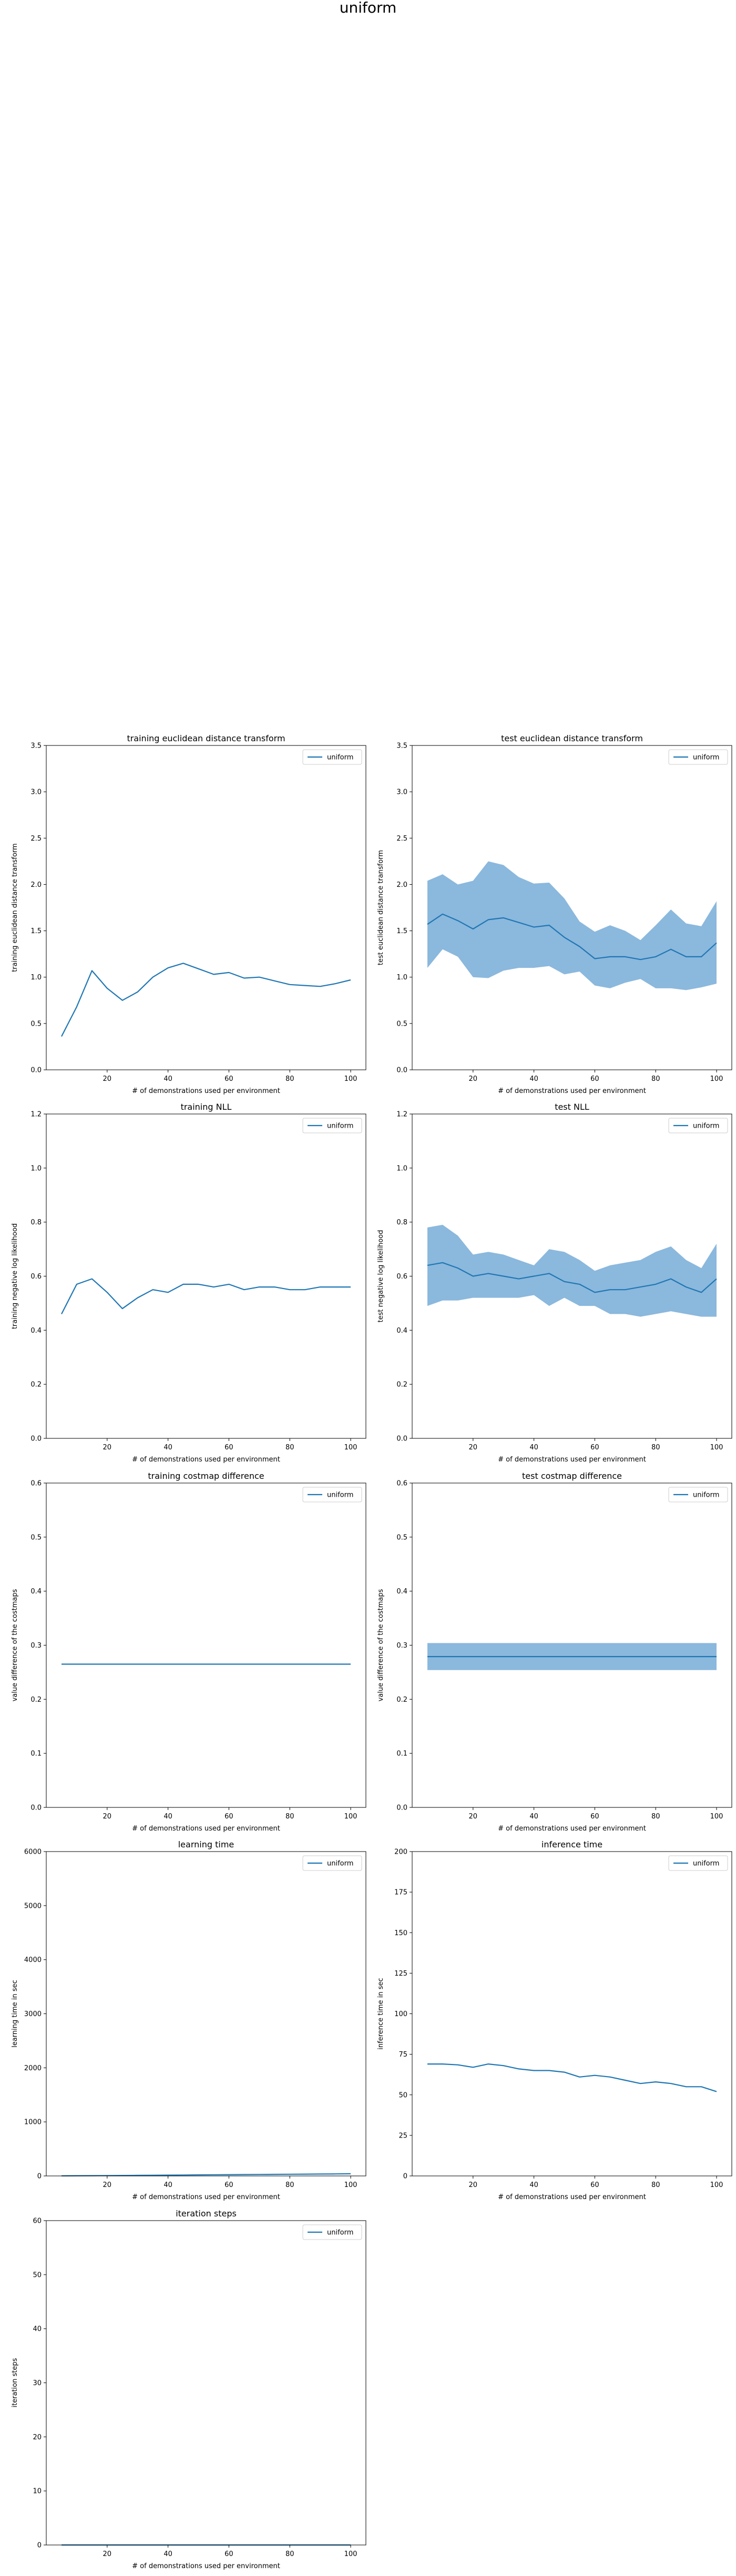 The width and height of the screenshot is (736, 2576). What do you see at coordinates (206, 2013) in the screenshot?
I see `axes-frame` at bounding box center [206, 2013].